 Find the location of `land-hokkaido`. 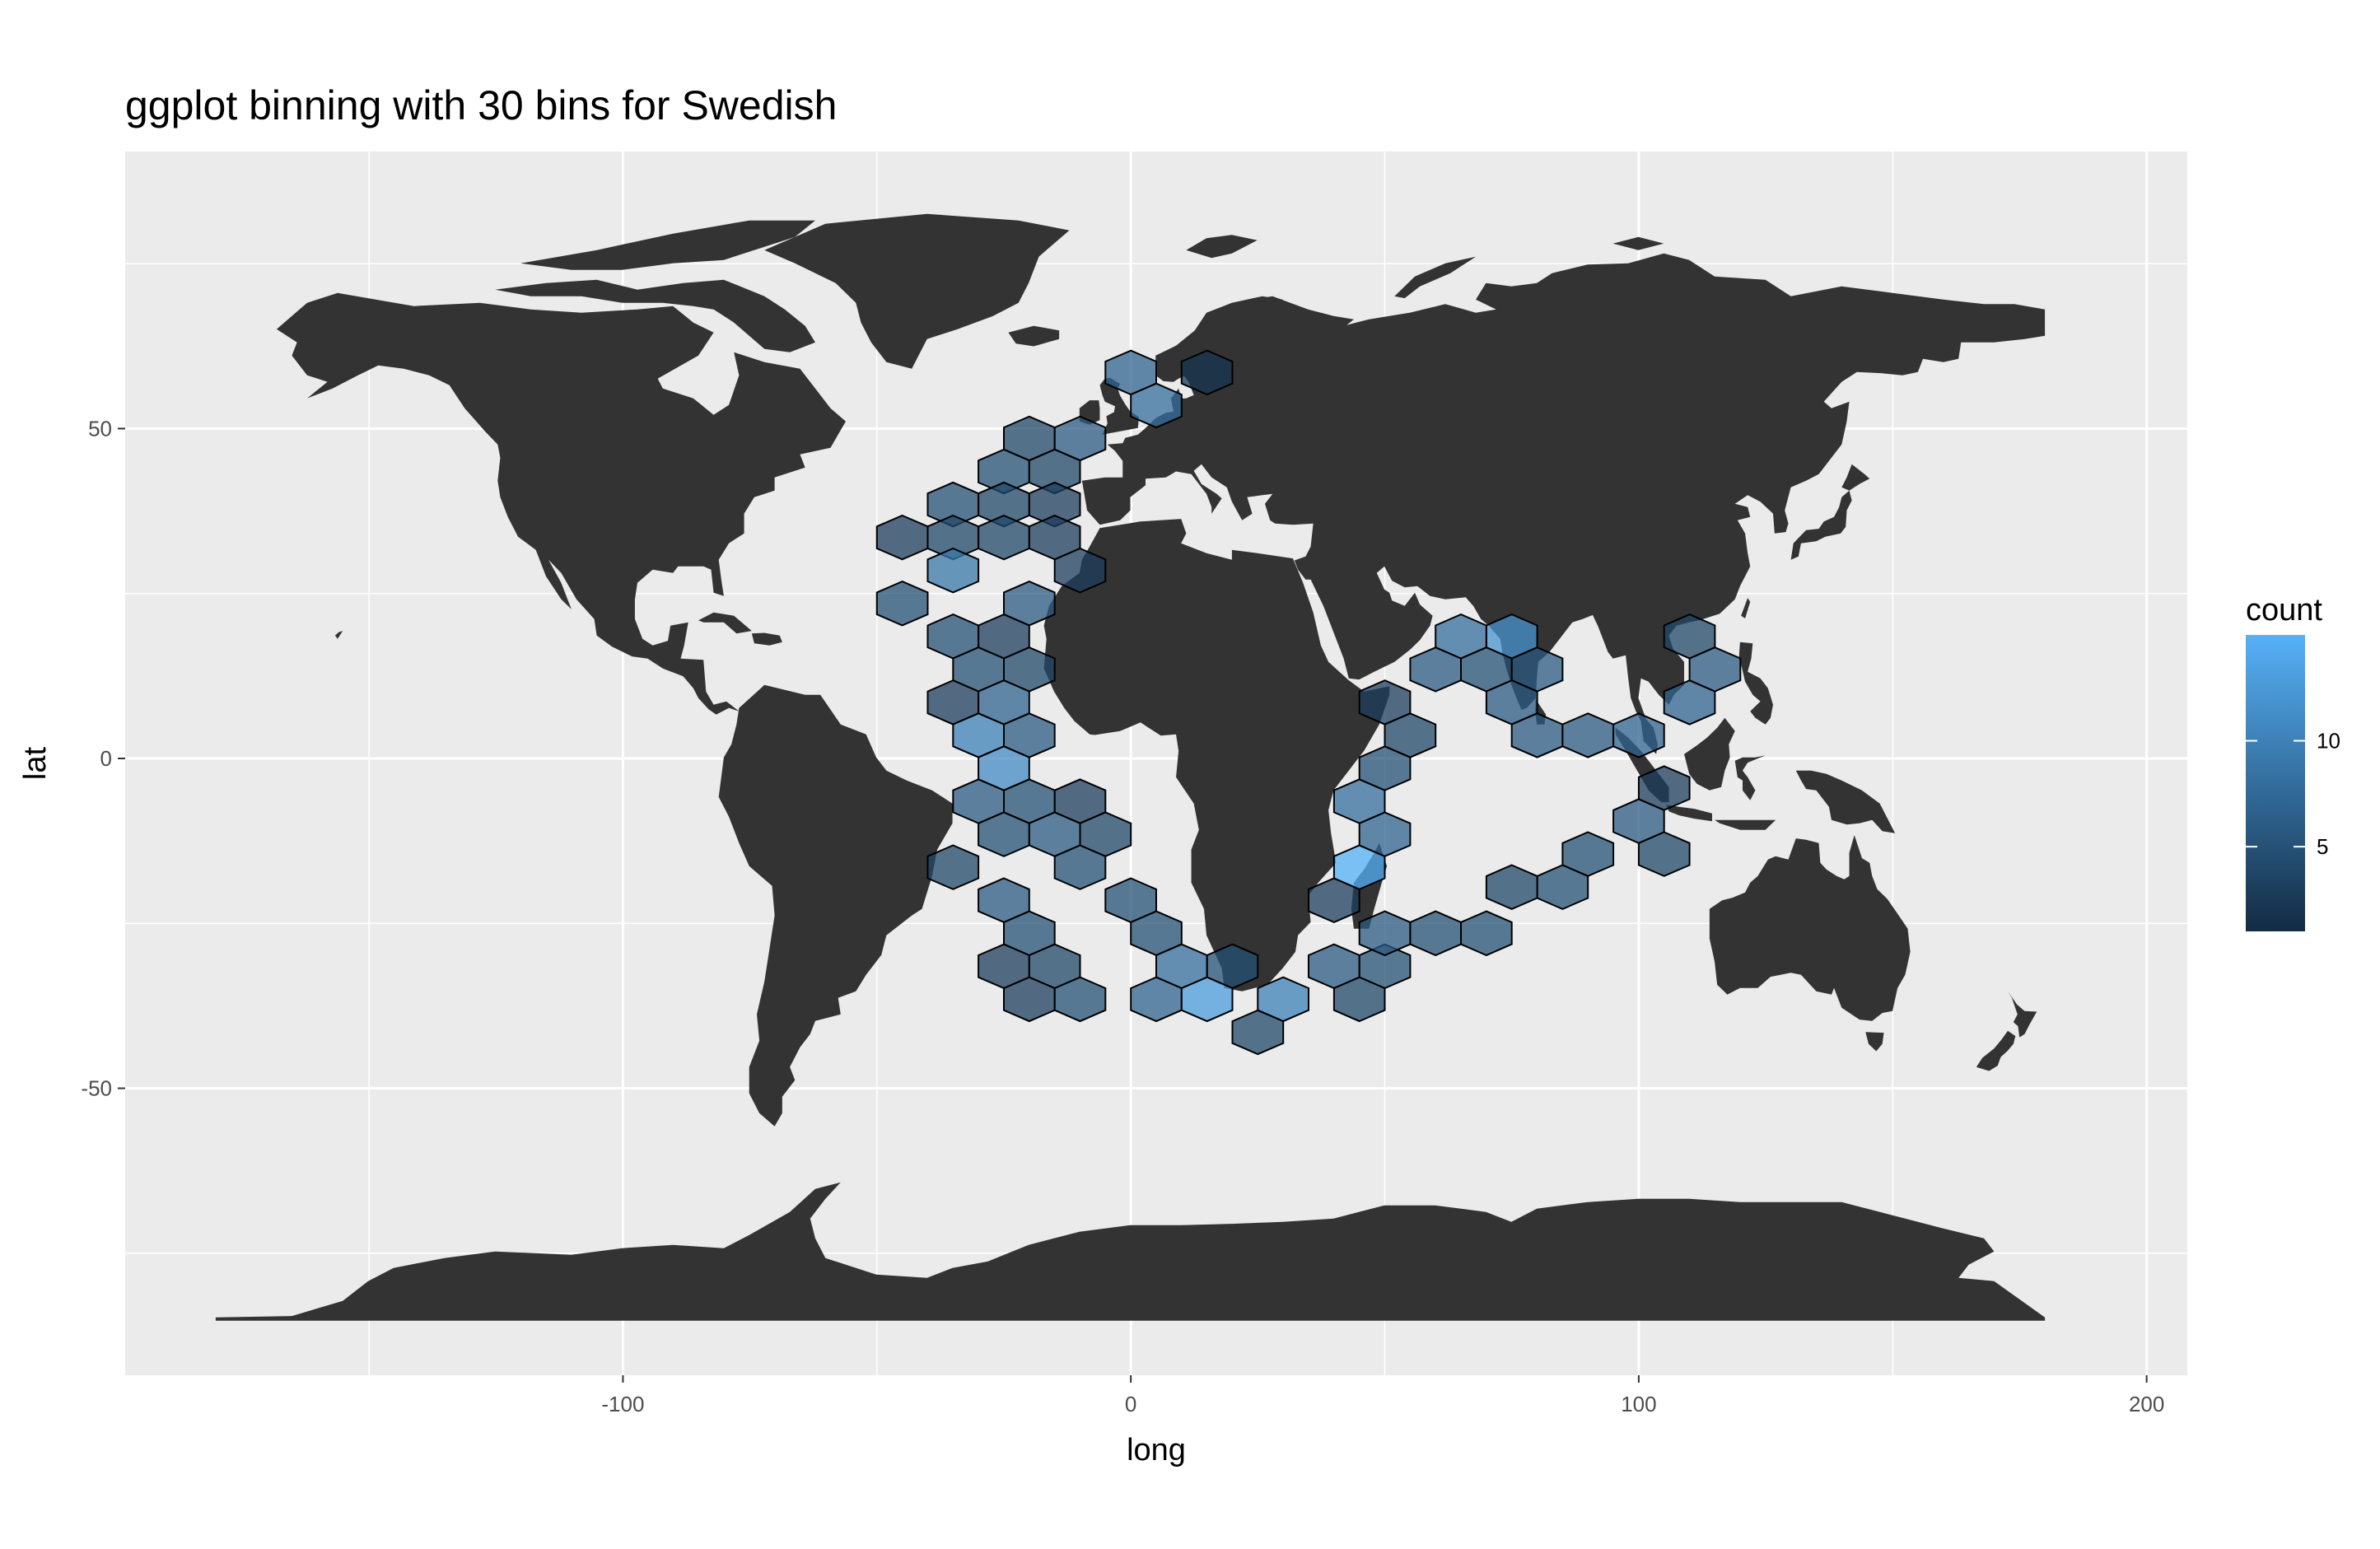

land-hokkaido is located at coordinates (1855, 477).